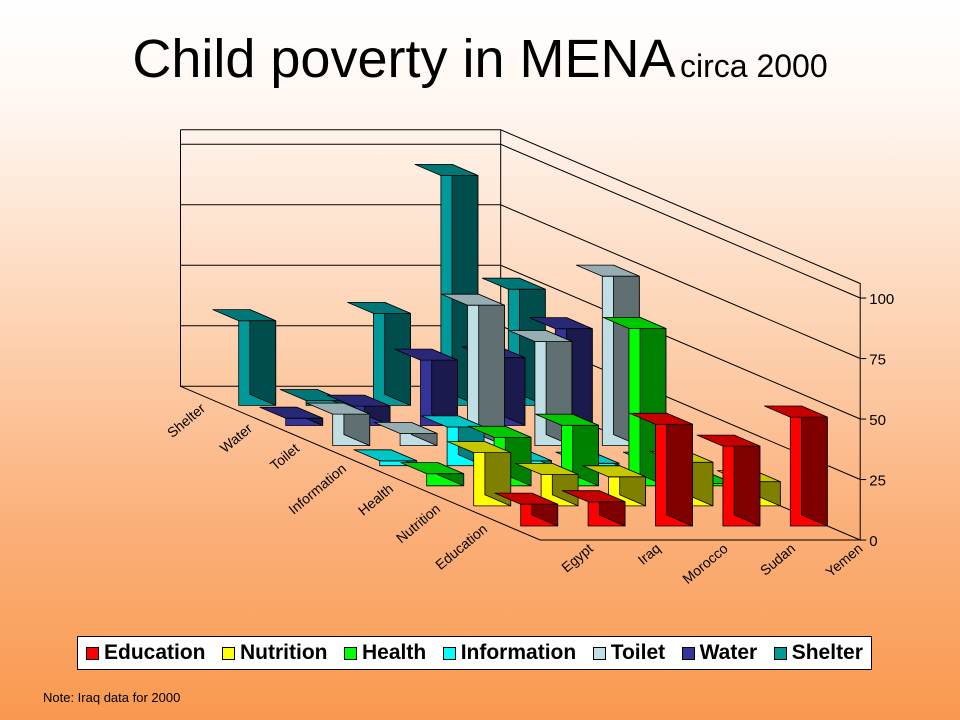  I want to click on series-axis-label-nutrition: Nutrition, so click(418, 523).